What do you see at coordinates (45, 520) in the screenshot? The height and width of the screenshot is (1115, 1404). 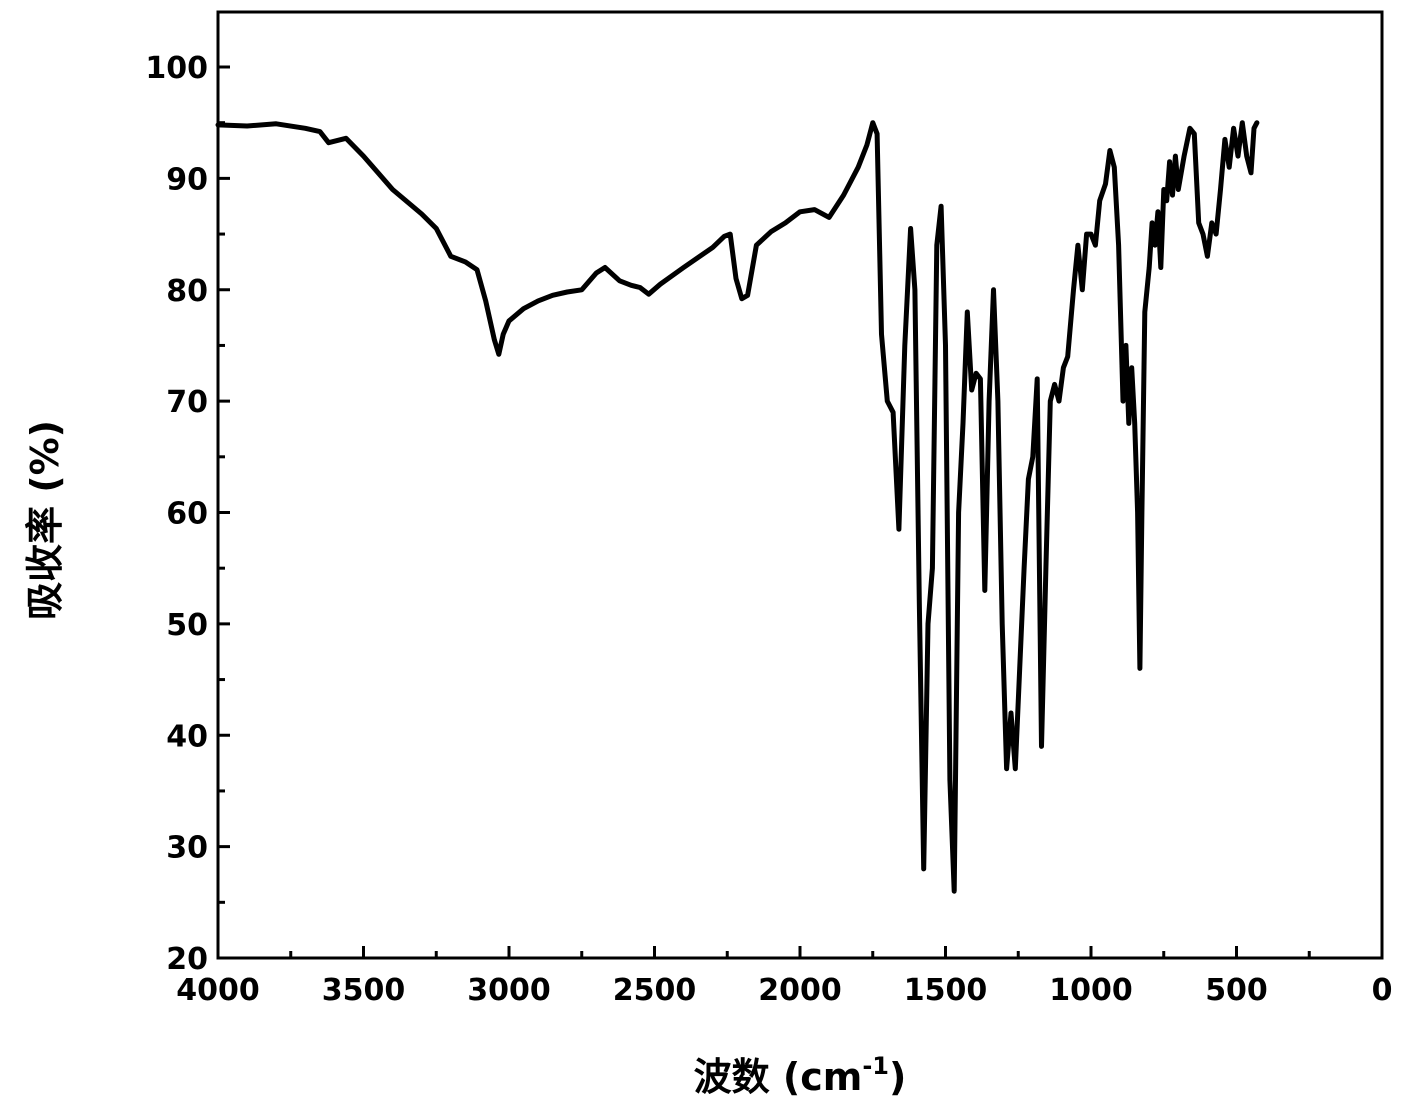 I see `y-axis-label: 吸收率 (%)` at bounding box center [45, 520].